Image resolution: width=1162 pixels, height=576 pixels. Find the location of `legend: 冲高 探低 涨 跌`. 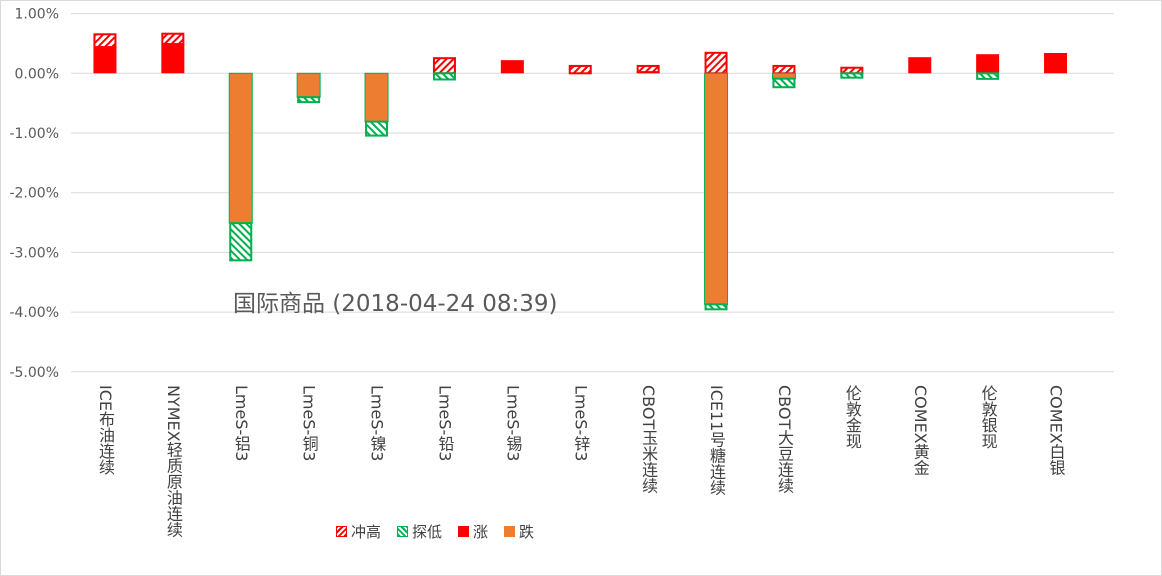

legend: 冲高 探低 涨 跌 is located at coordinates (435, 531).